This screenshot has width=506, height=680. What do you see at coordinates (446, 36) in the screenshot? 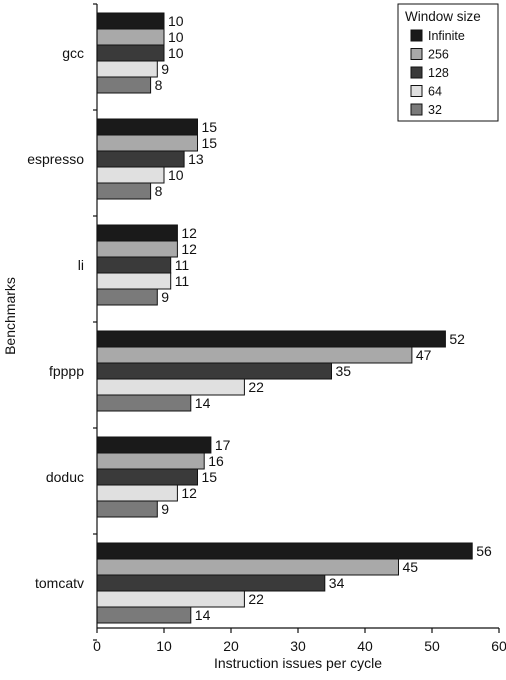
I see `legend-label: Infinite` at bounding box center [446, 36].